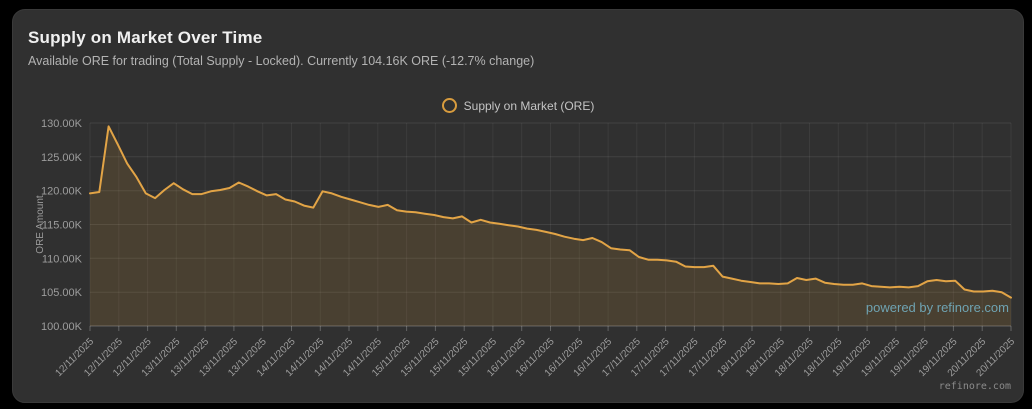  Describe the element at coordinates (449, 105) in the screenshot. I see `legend-ring-icon` at that location.